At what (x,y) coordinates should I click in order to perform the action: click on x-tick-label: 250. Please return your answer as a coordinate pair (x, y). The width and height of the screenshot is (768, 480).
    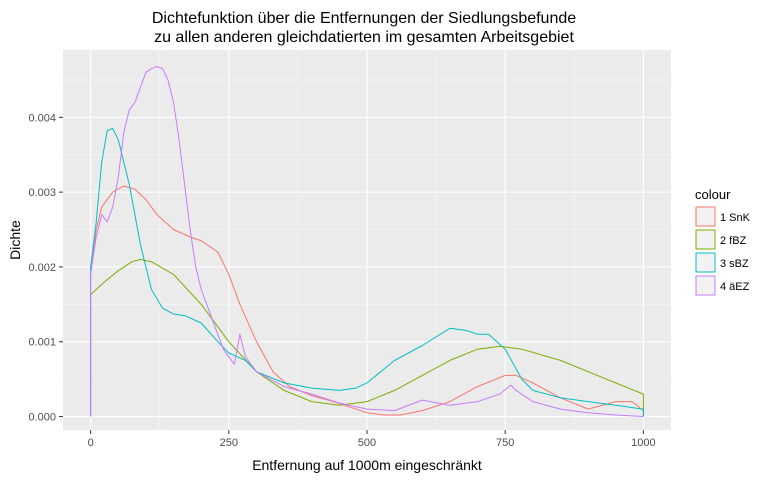
    Looking at the image, I should click on (229, 443).